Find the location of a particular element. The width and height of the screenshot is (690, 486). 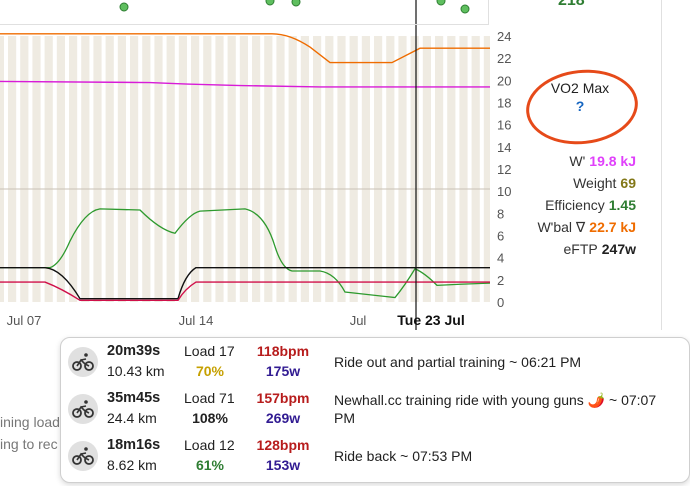

y-tick-label: 6 is located at coordinates (500, 236).